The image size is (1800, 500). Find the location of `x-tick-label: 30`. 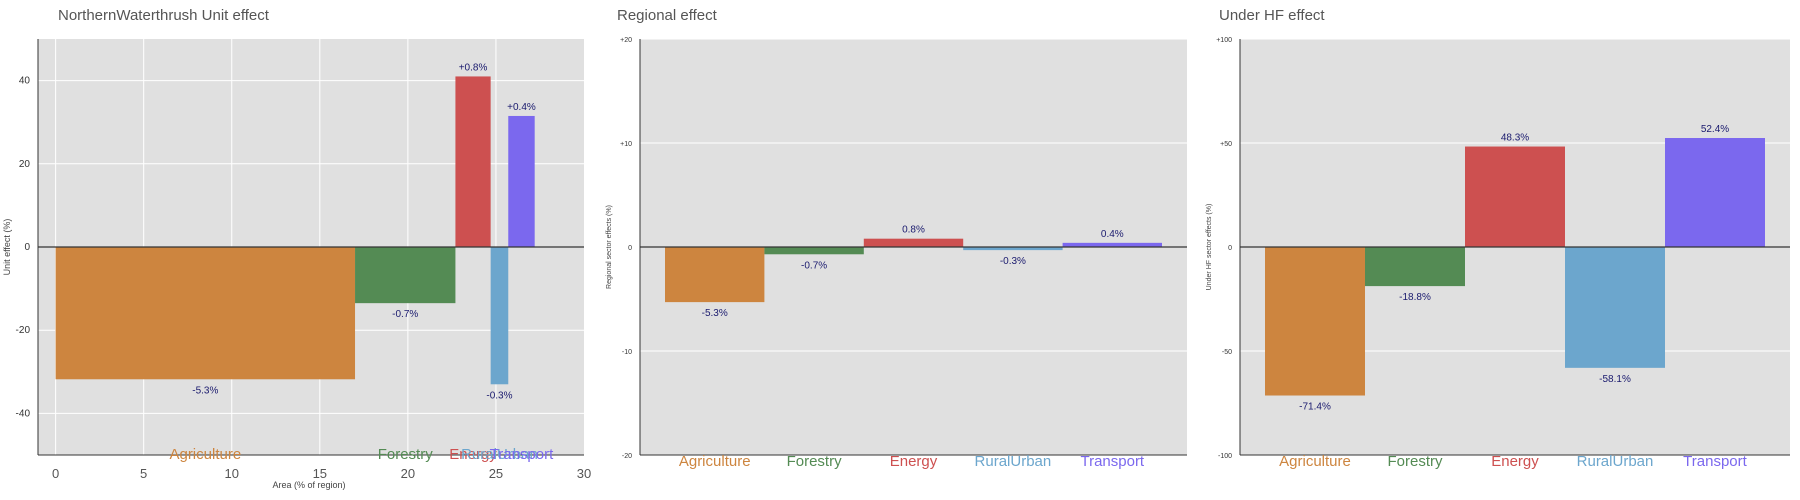

x-tick-label: 30 is located at coordinates (584, 473).